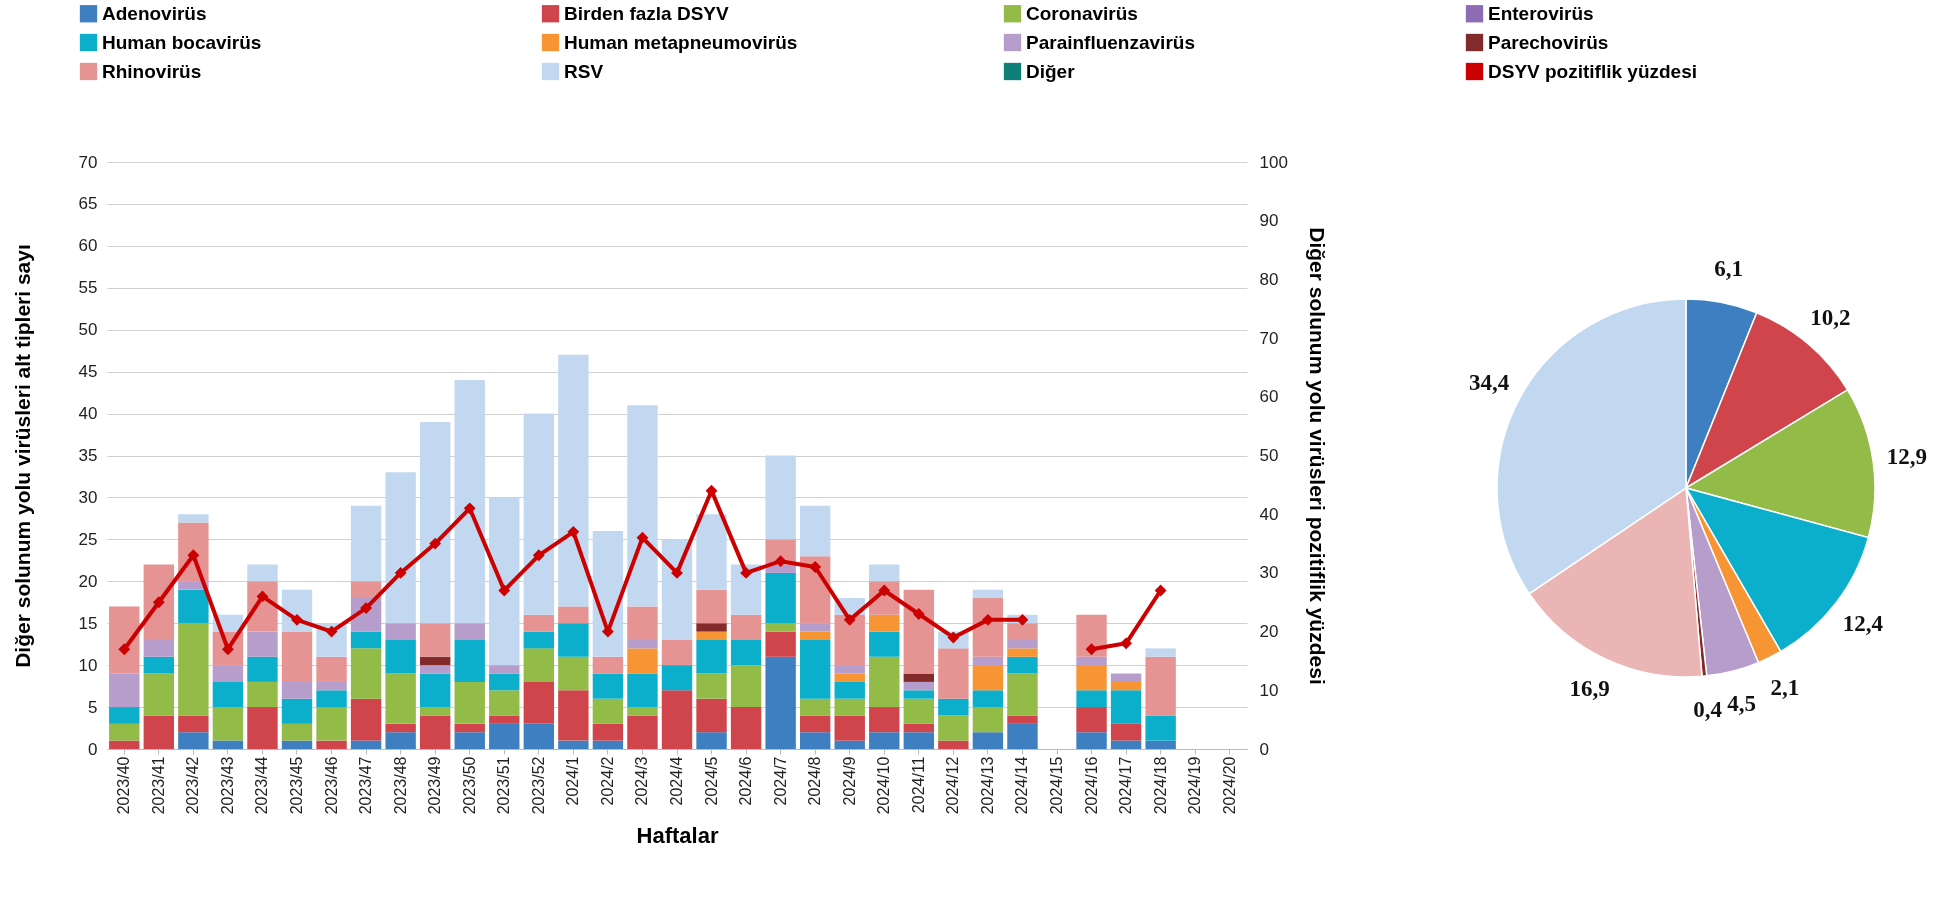 Image resolution: width=1947 pixels, height=897 pixels. I want to click on data-label: 12,4, so click(1863, 623).